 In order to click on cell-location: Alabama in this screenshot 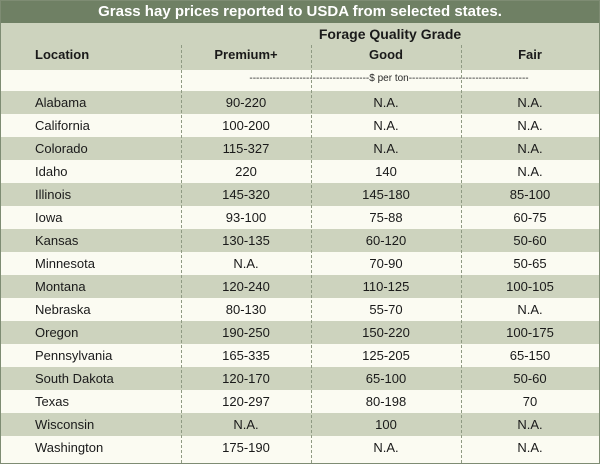, I will do `click(61, 102)`.